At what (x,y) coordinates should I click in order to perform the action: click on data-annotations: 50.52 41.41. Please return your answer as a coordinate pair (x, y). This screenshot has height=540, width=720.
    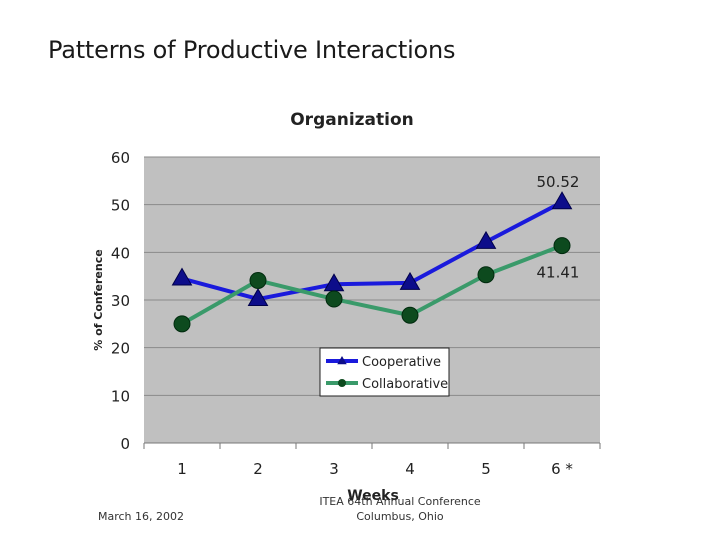
    Looking at the image, I should click on (558, 227).